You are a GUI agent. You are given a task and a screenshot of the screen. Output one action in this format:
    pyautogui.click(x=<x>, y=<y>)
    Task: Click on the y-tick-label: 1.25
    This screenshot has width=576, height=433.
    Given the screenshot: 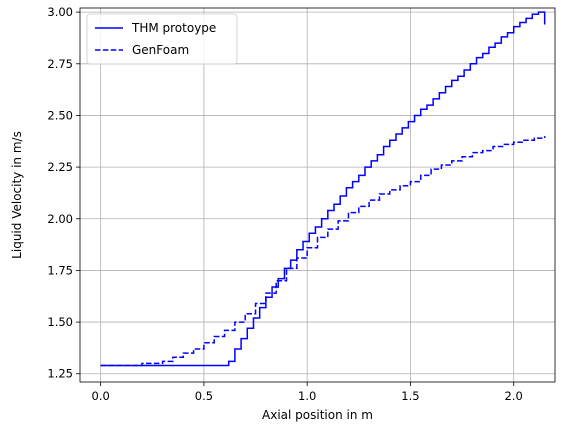 What is the action you would take?
    pyautogui.click(x=60, y=374)
    